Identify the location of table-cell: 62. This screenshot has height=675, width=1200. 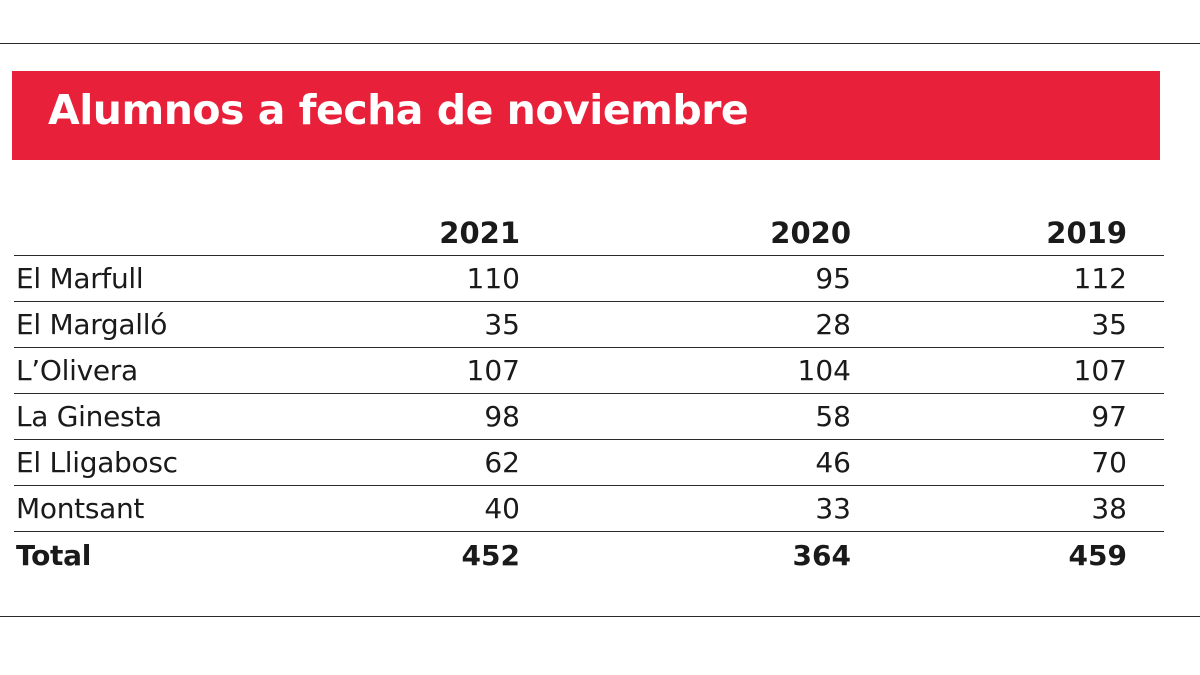
(502, 462).